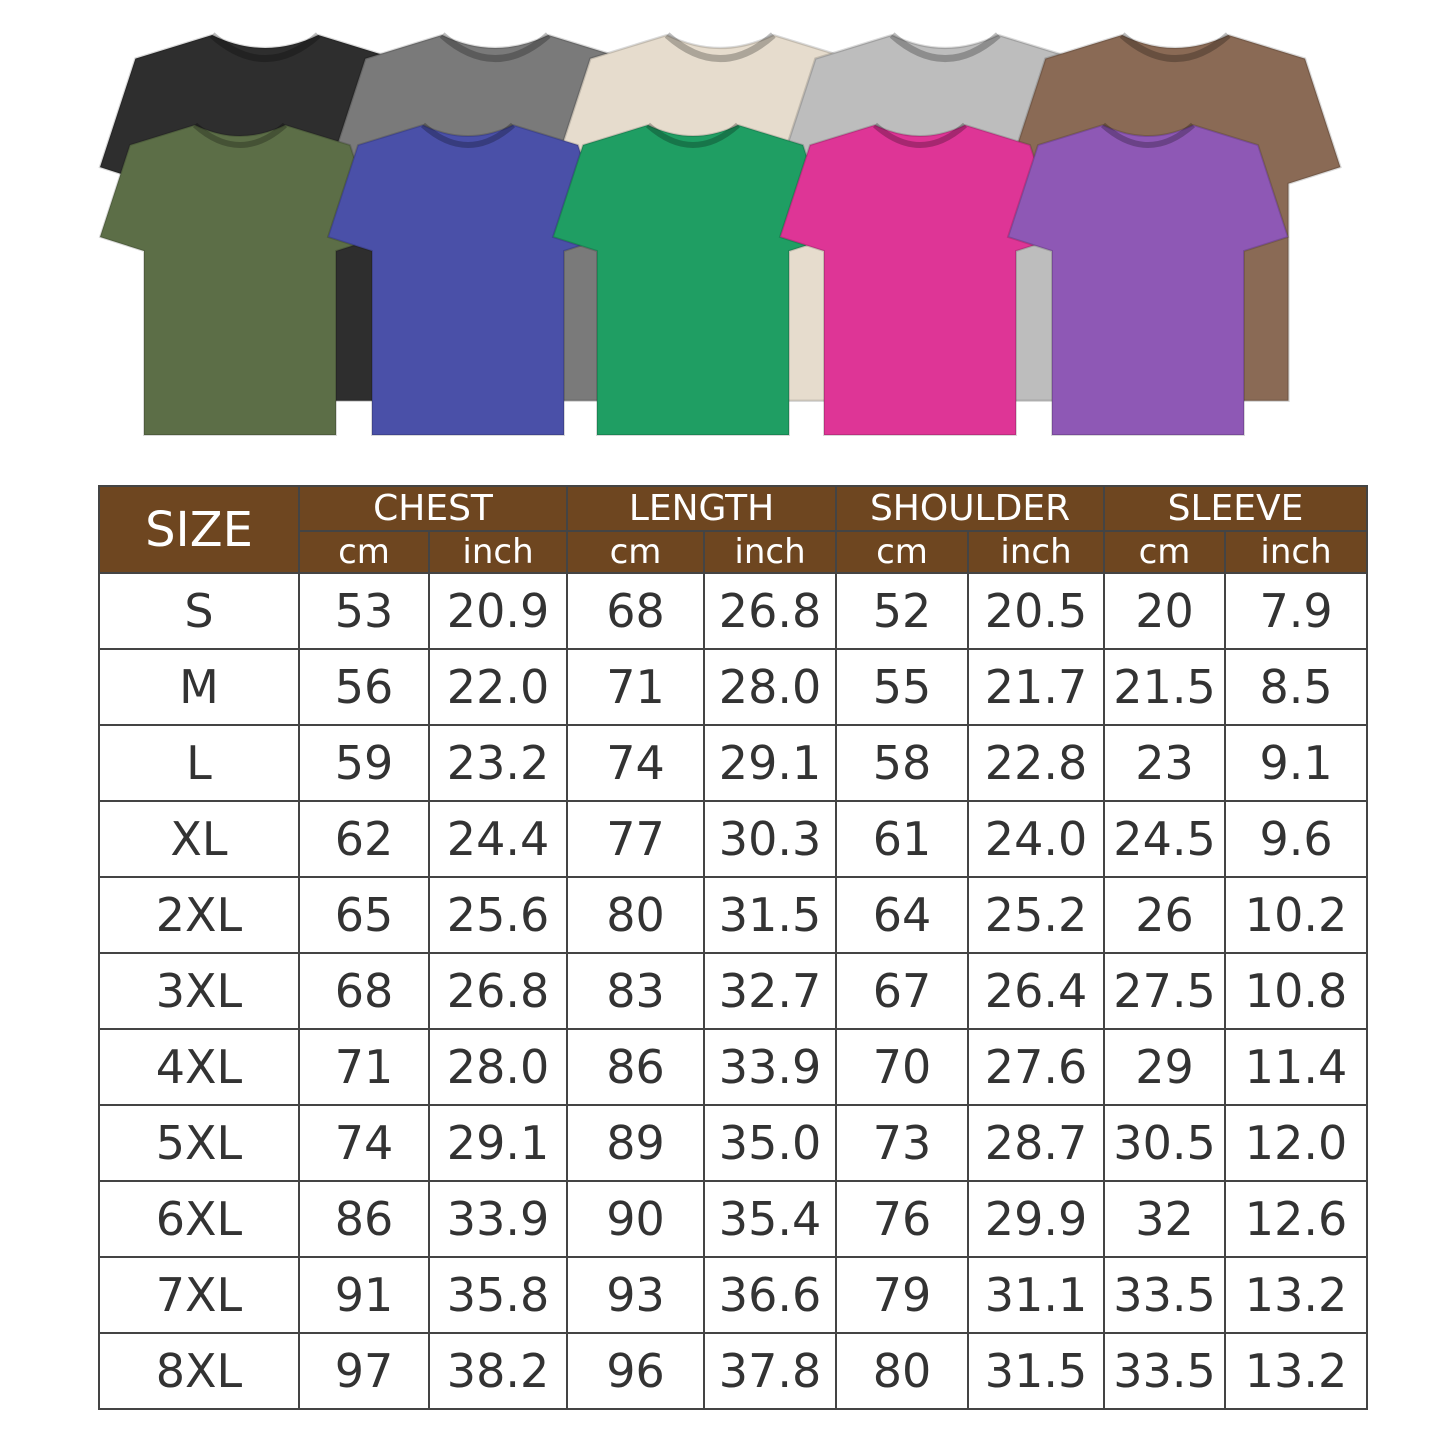 Image resolution: width=1445 pixels, height=1445 pixels. I want to click on measurement-cell: 37.8, so click(770, 1371).